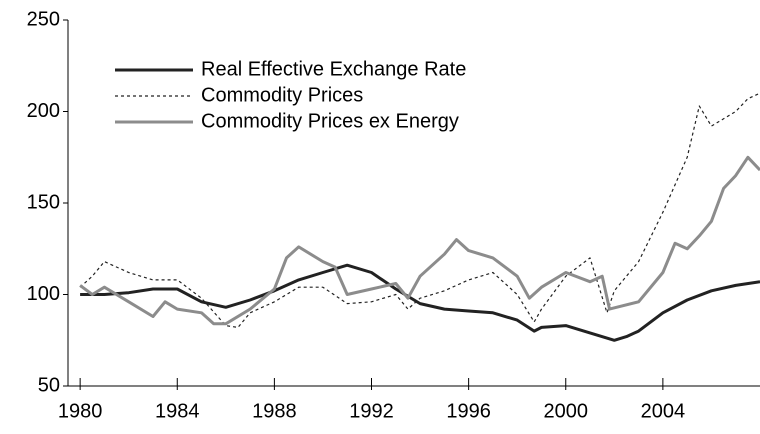 This screenshot has width=760, height=434. What do you see at coordinates (566, 411) in the screenshot?
I see `x-tick-label: 2000` at bounding box center [566, 411].